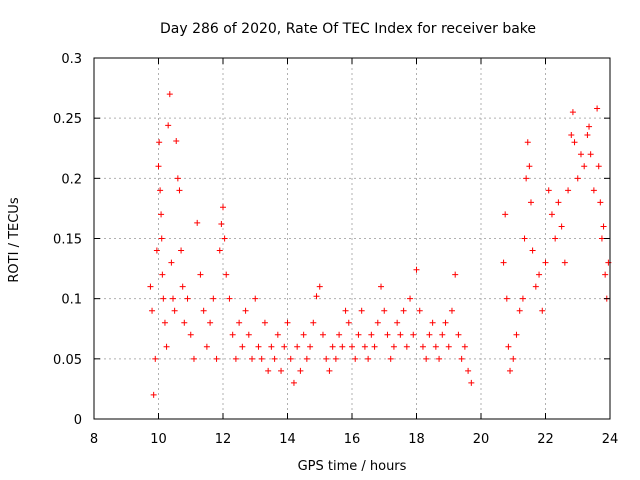 The image size is (640, 480). Describe the element at coordinates (610, 439) in the screenshot. I see `x-tick-label: 24` at that location.